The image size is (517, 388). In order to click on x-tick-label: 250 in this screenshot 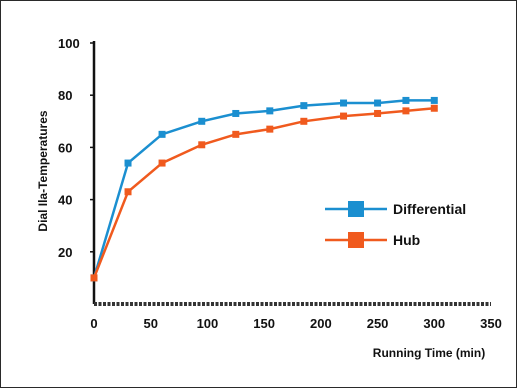, I will do `click(378, 323)`.